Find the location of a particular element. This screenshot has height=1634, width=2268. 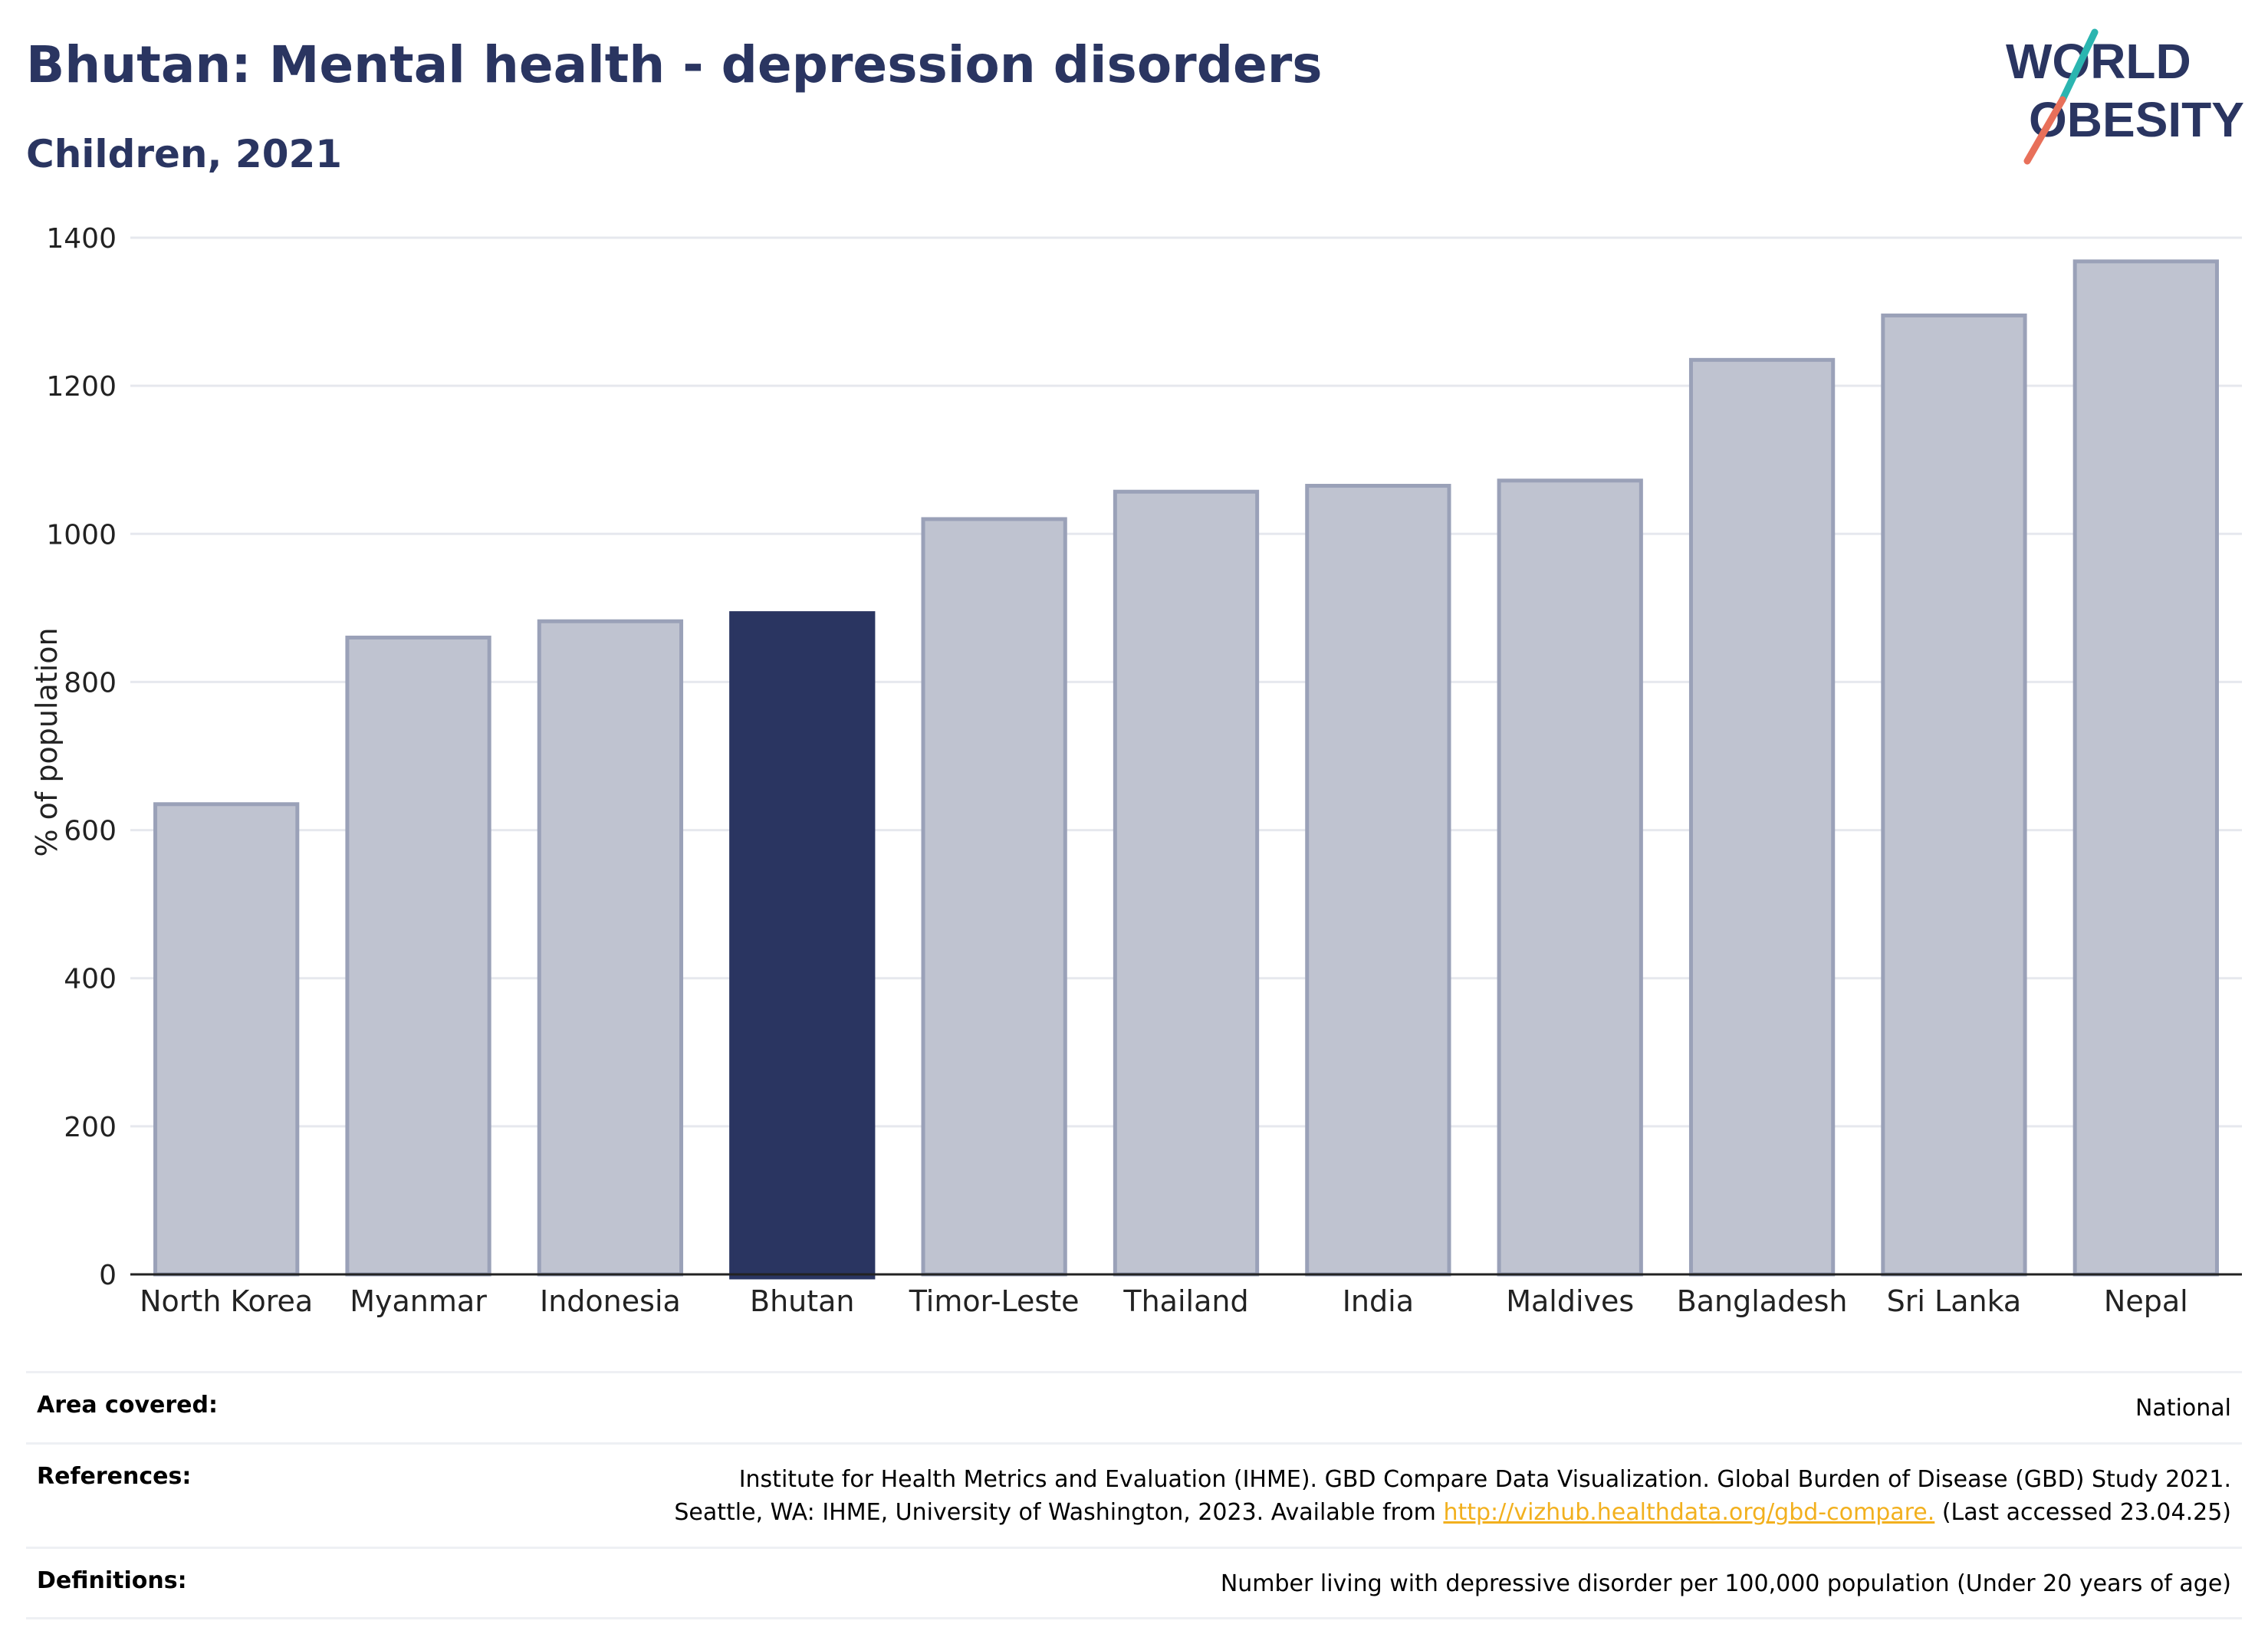

x-tick-label: Bhutan is located at coordinates (802, 1301).